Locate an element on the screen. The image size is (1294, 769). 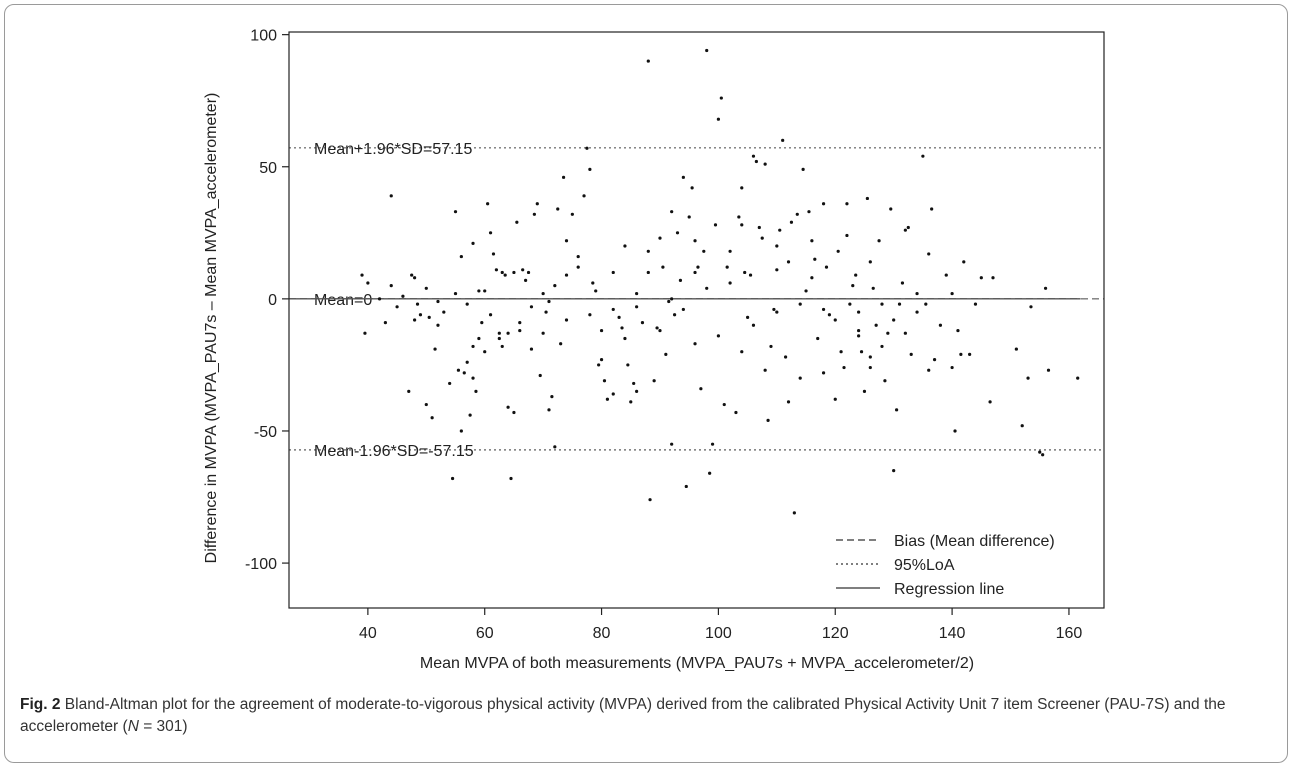
y-tick-label: -100 is located at coordinates (261, 564).